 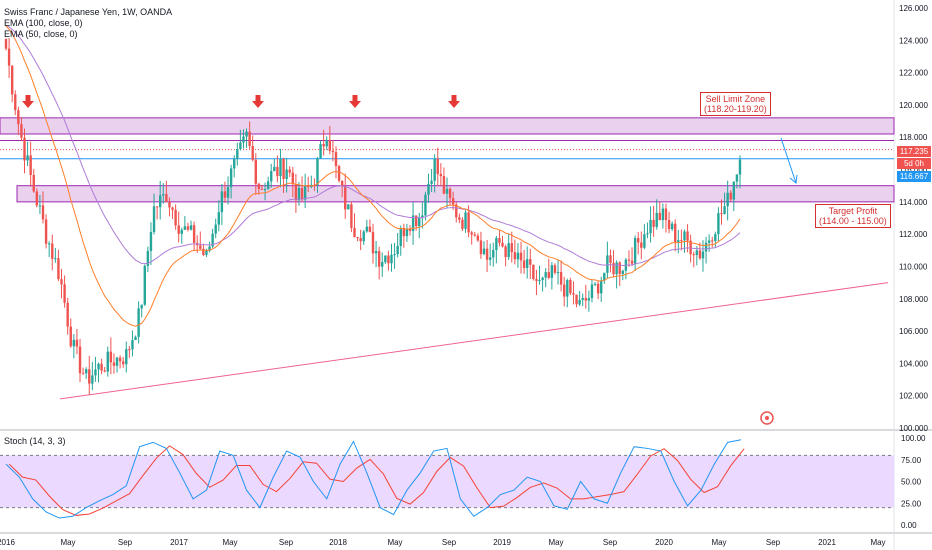 I want to click on down-arrow-head, so click(x=355, y=104).